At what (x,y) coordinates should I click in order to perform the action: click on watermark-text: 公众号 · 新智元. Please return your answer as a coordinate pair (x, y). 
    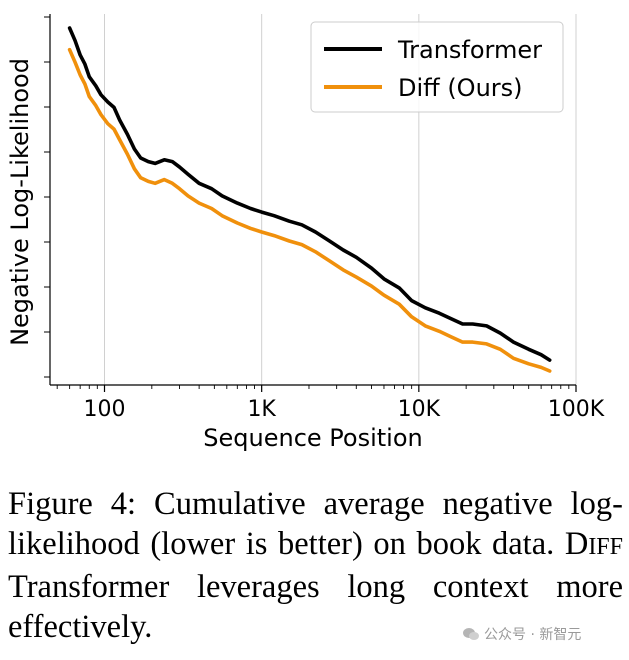
    Looking at the image, I should click on (533, 635).